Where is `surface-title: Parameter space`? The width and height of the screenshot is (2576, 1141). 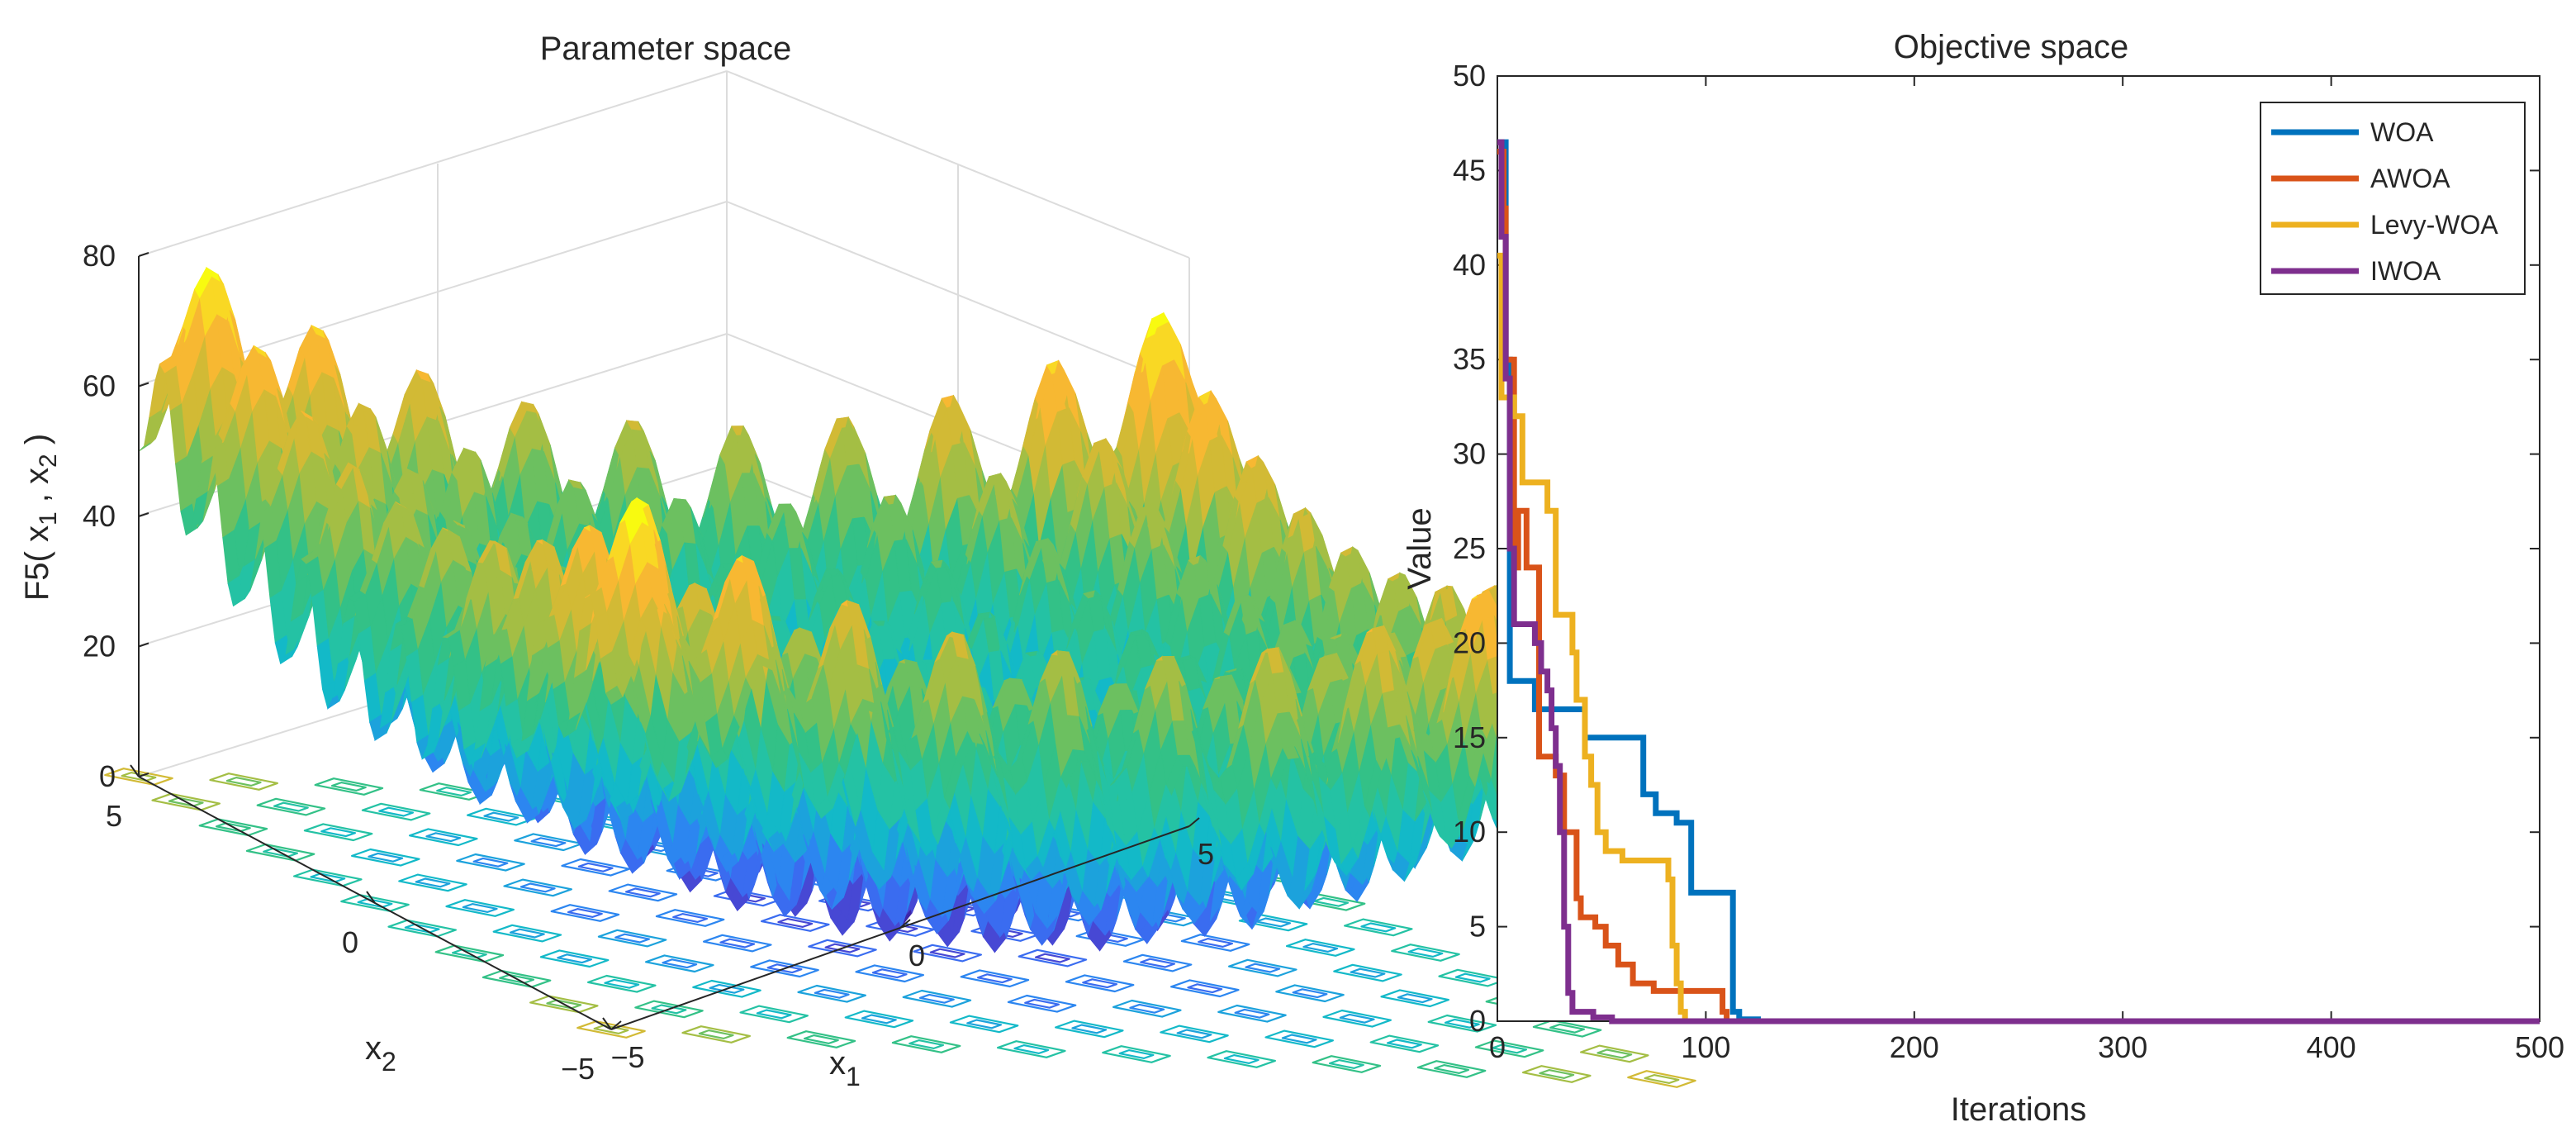 surface-title: Parameter space is located at coordinates (666, 49).